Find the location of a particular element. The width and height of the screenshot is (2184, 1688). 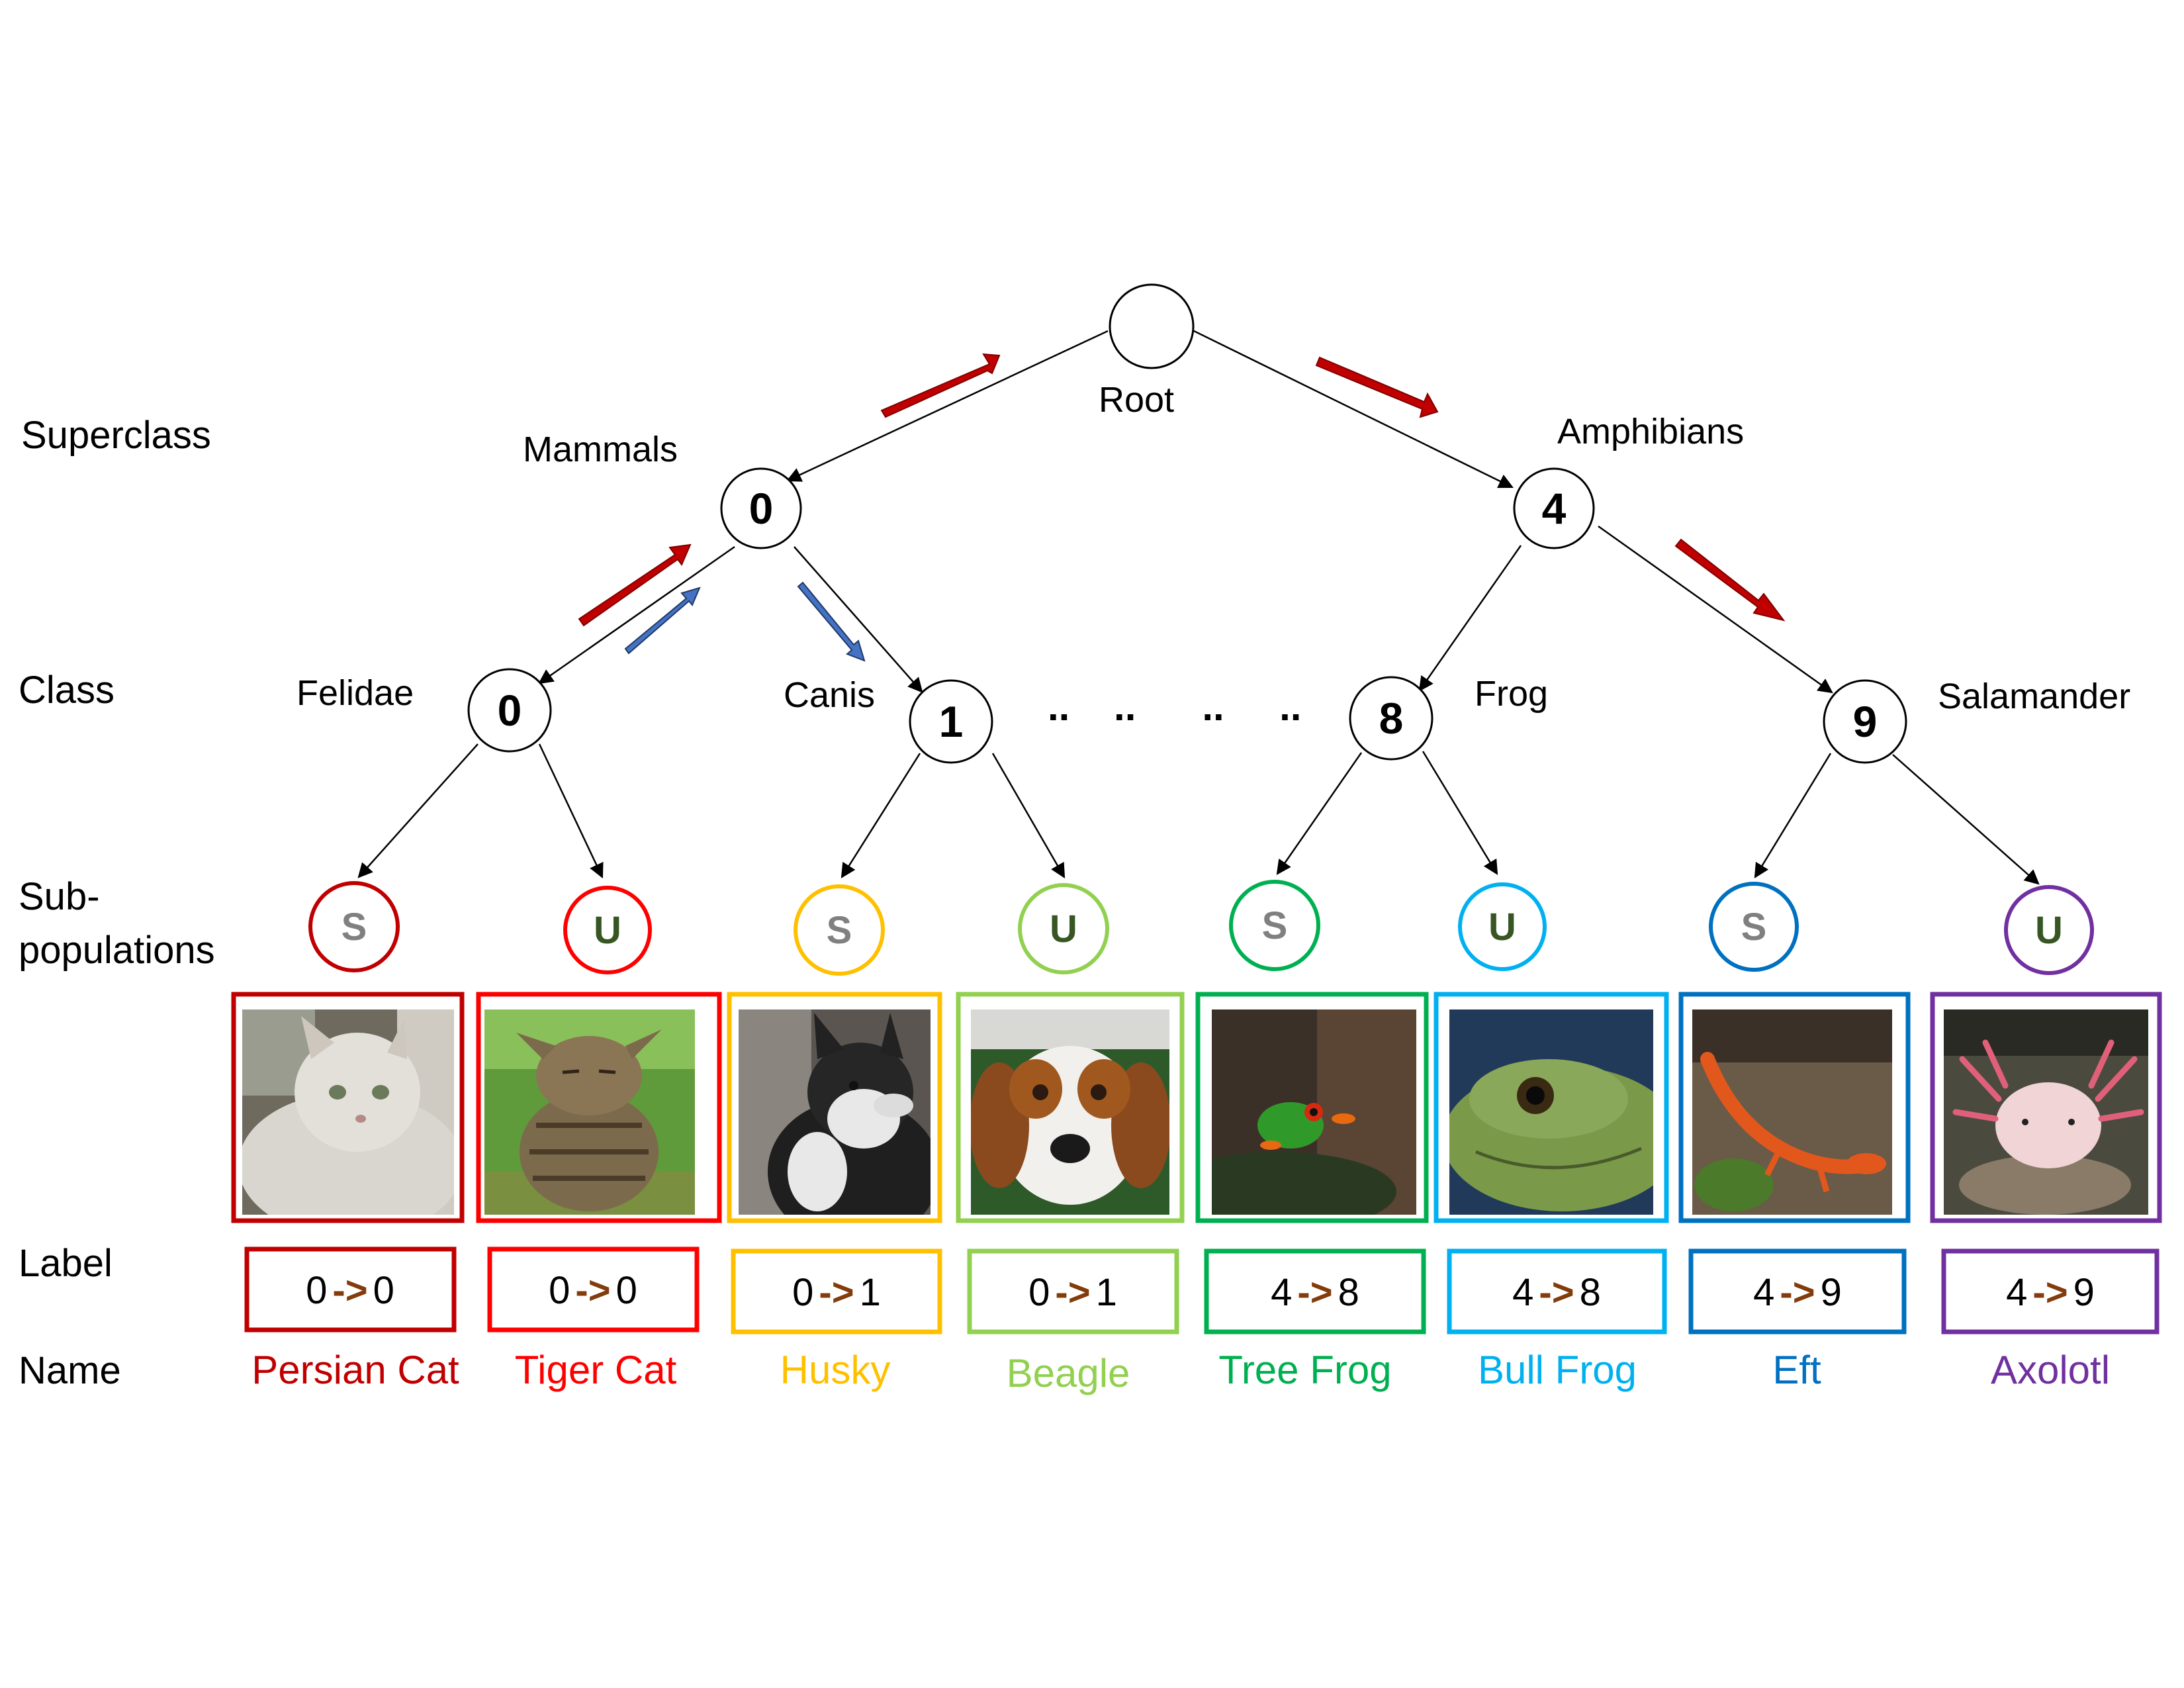

photo-frames is located at coordinates (1196, 1107).